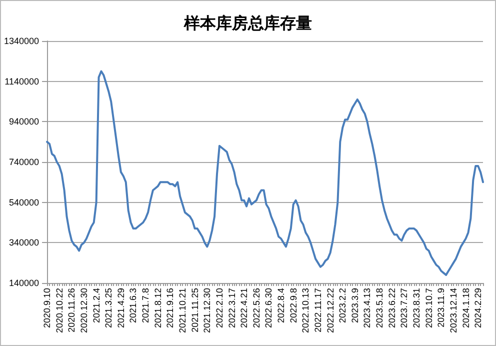  What do you see at coordinates (465, 308) in the screenshot?
I see `x-tick-label: 2024.1.18` at bounding box center [465, 308].